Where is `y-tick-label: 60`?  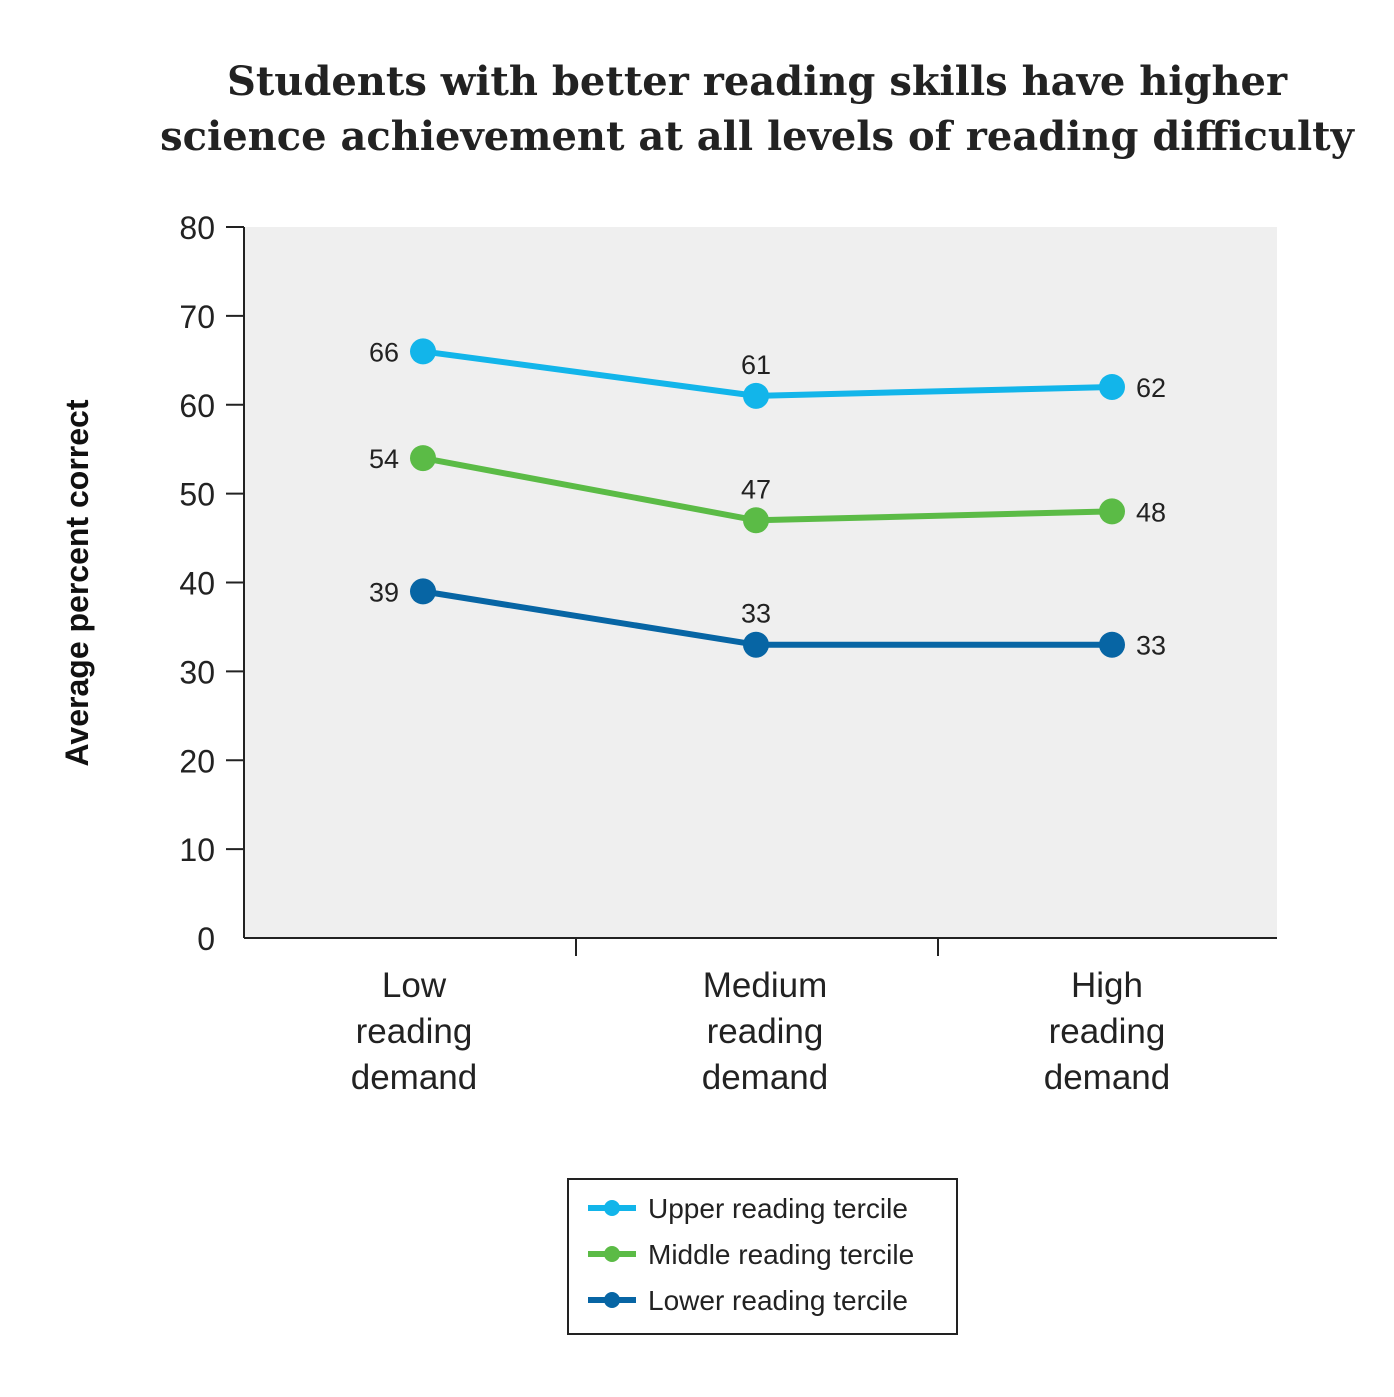
y-tick-label: 60 is located at coordinates (197, 406).